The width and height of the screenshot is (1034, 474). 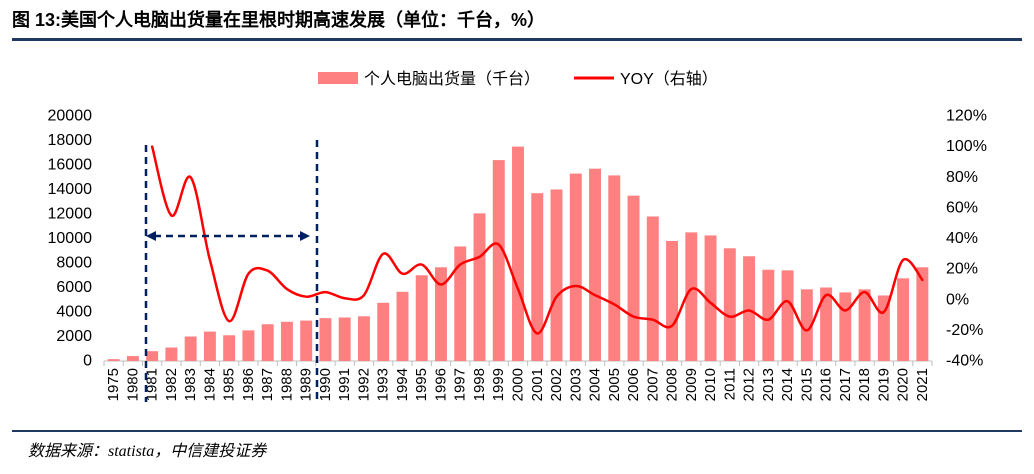 I want to click on shipment-bar-1991, so click(x=344, y=339).